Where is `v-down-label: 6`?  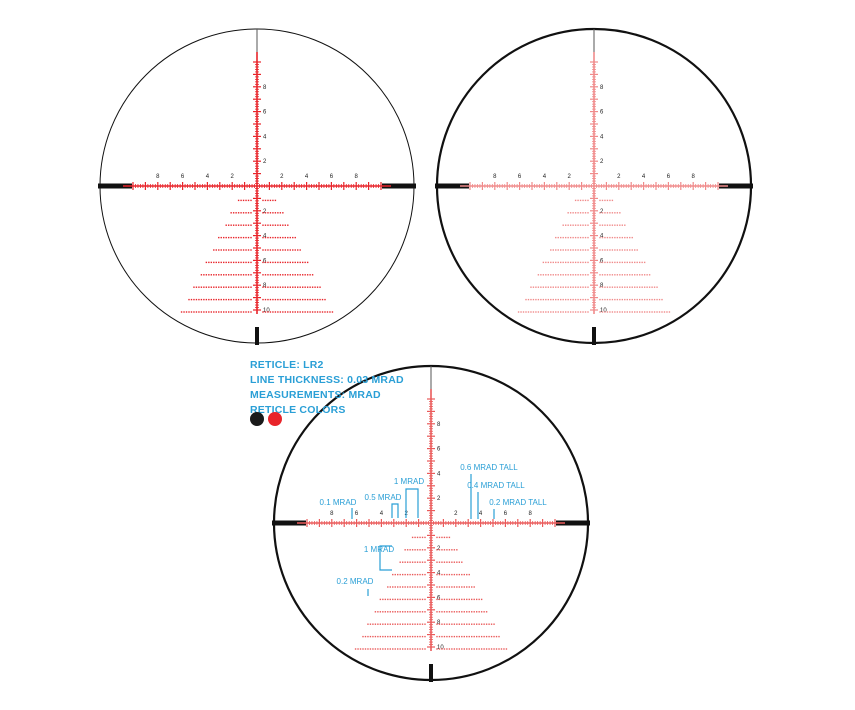 v-down-label: 6 is located at coordinates (439, 598).